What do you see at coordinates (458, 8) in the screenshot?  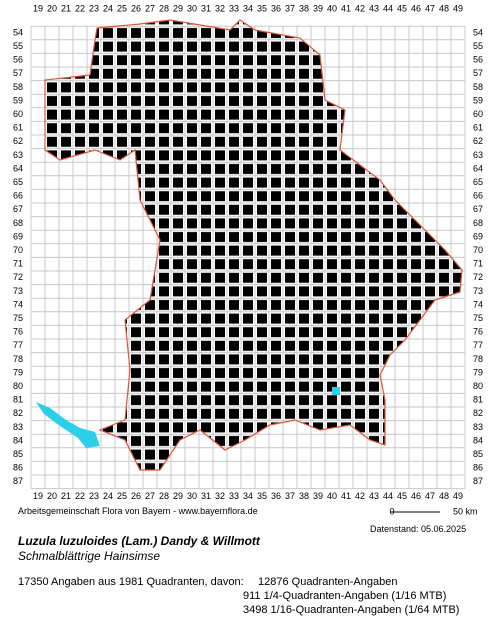 I see `column-label: 49` at bounding box center [458, 8].